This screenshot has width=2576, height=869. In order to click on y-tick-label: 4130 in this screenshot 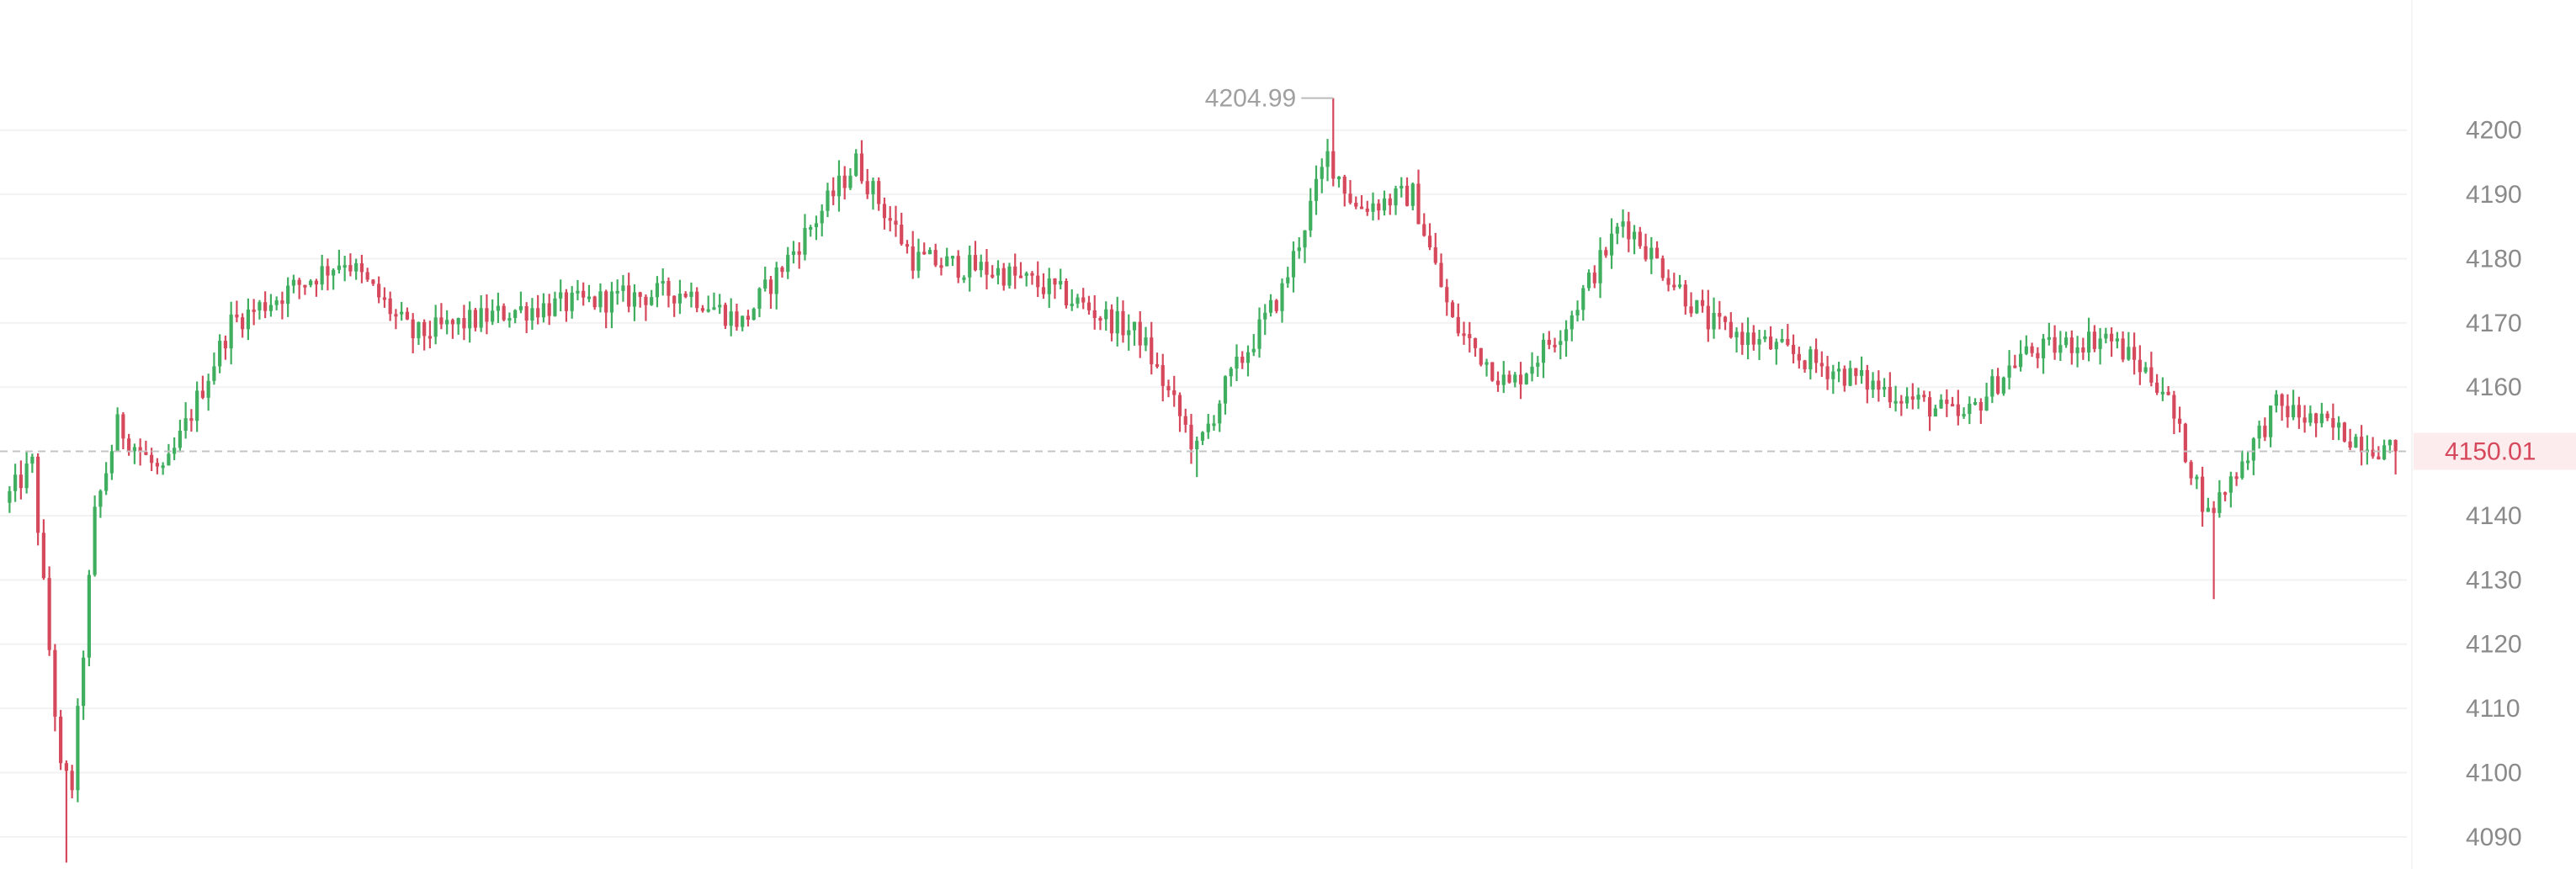, I will do `click(2494, 580)`.